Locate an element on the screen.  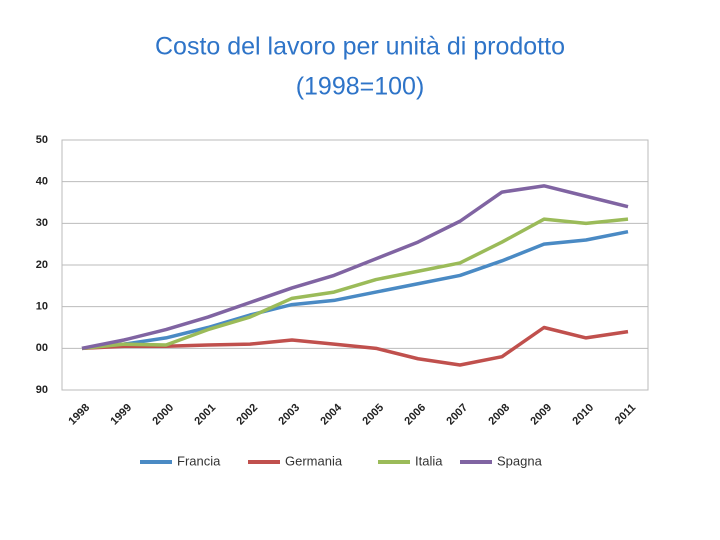
x-tick-label: 2001 is located at coordinates (205, 415).